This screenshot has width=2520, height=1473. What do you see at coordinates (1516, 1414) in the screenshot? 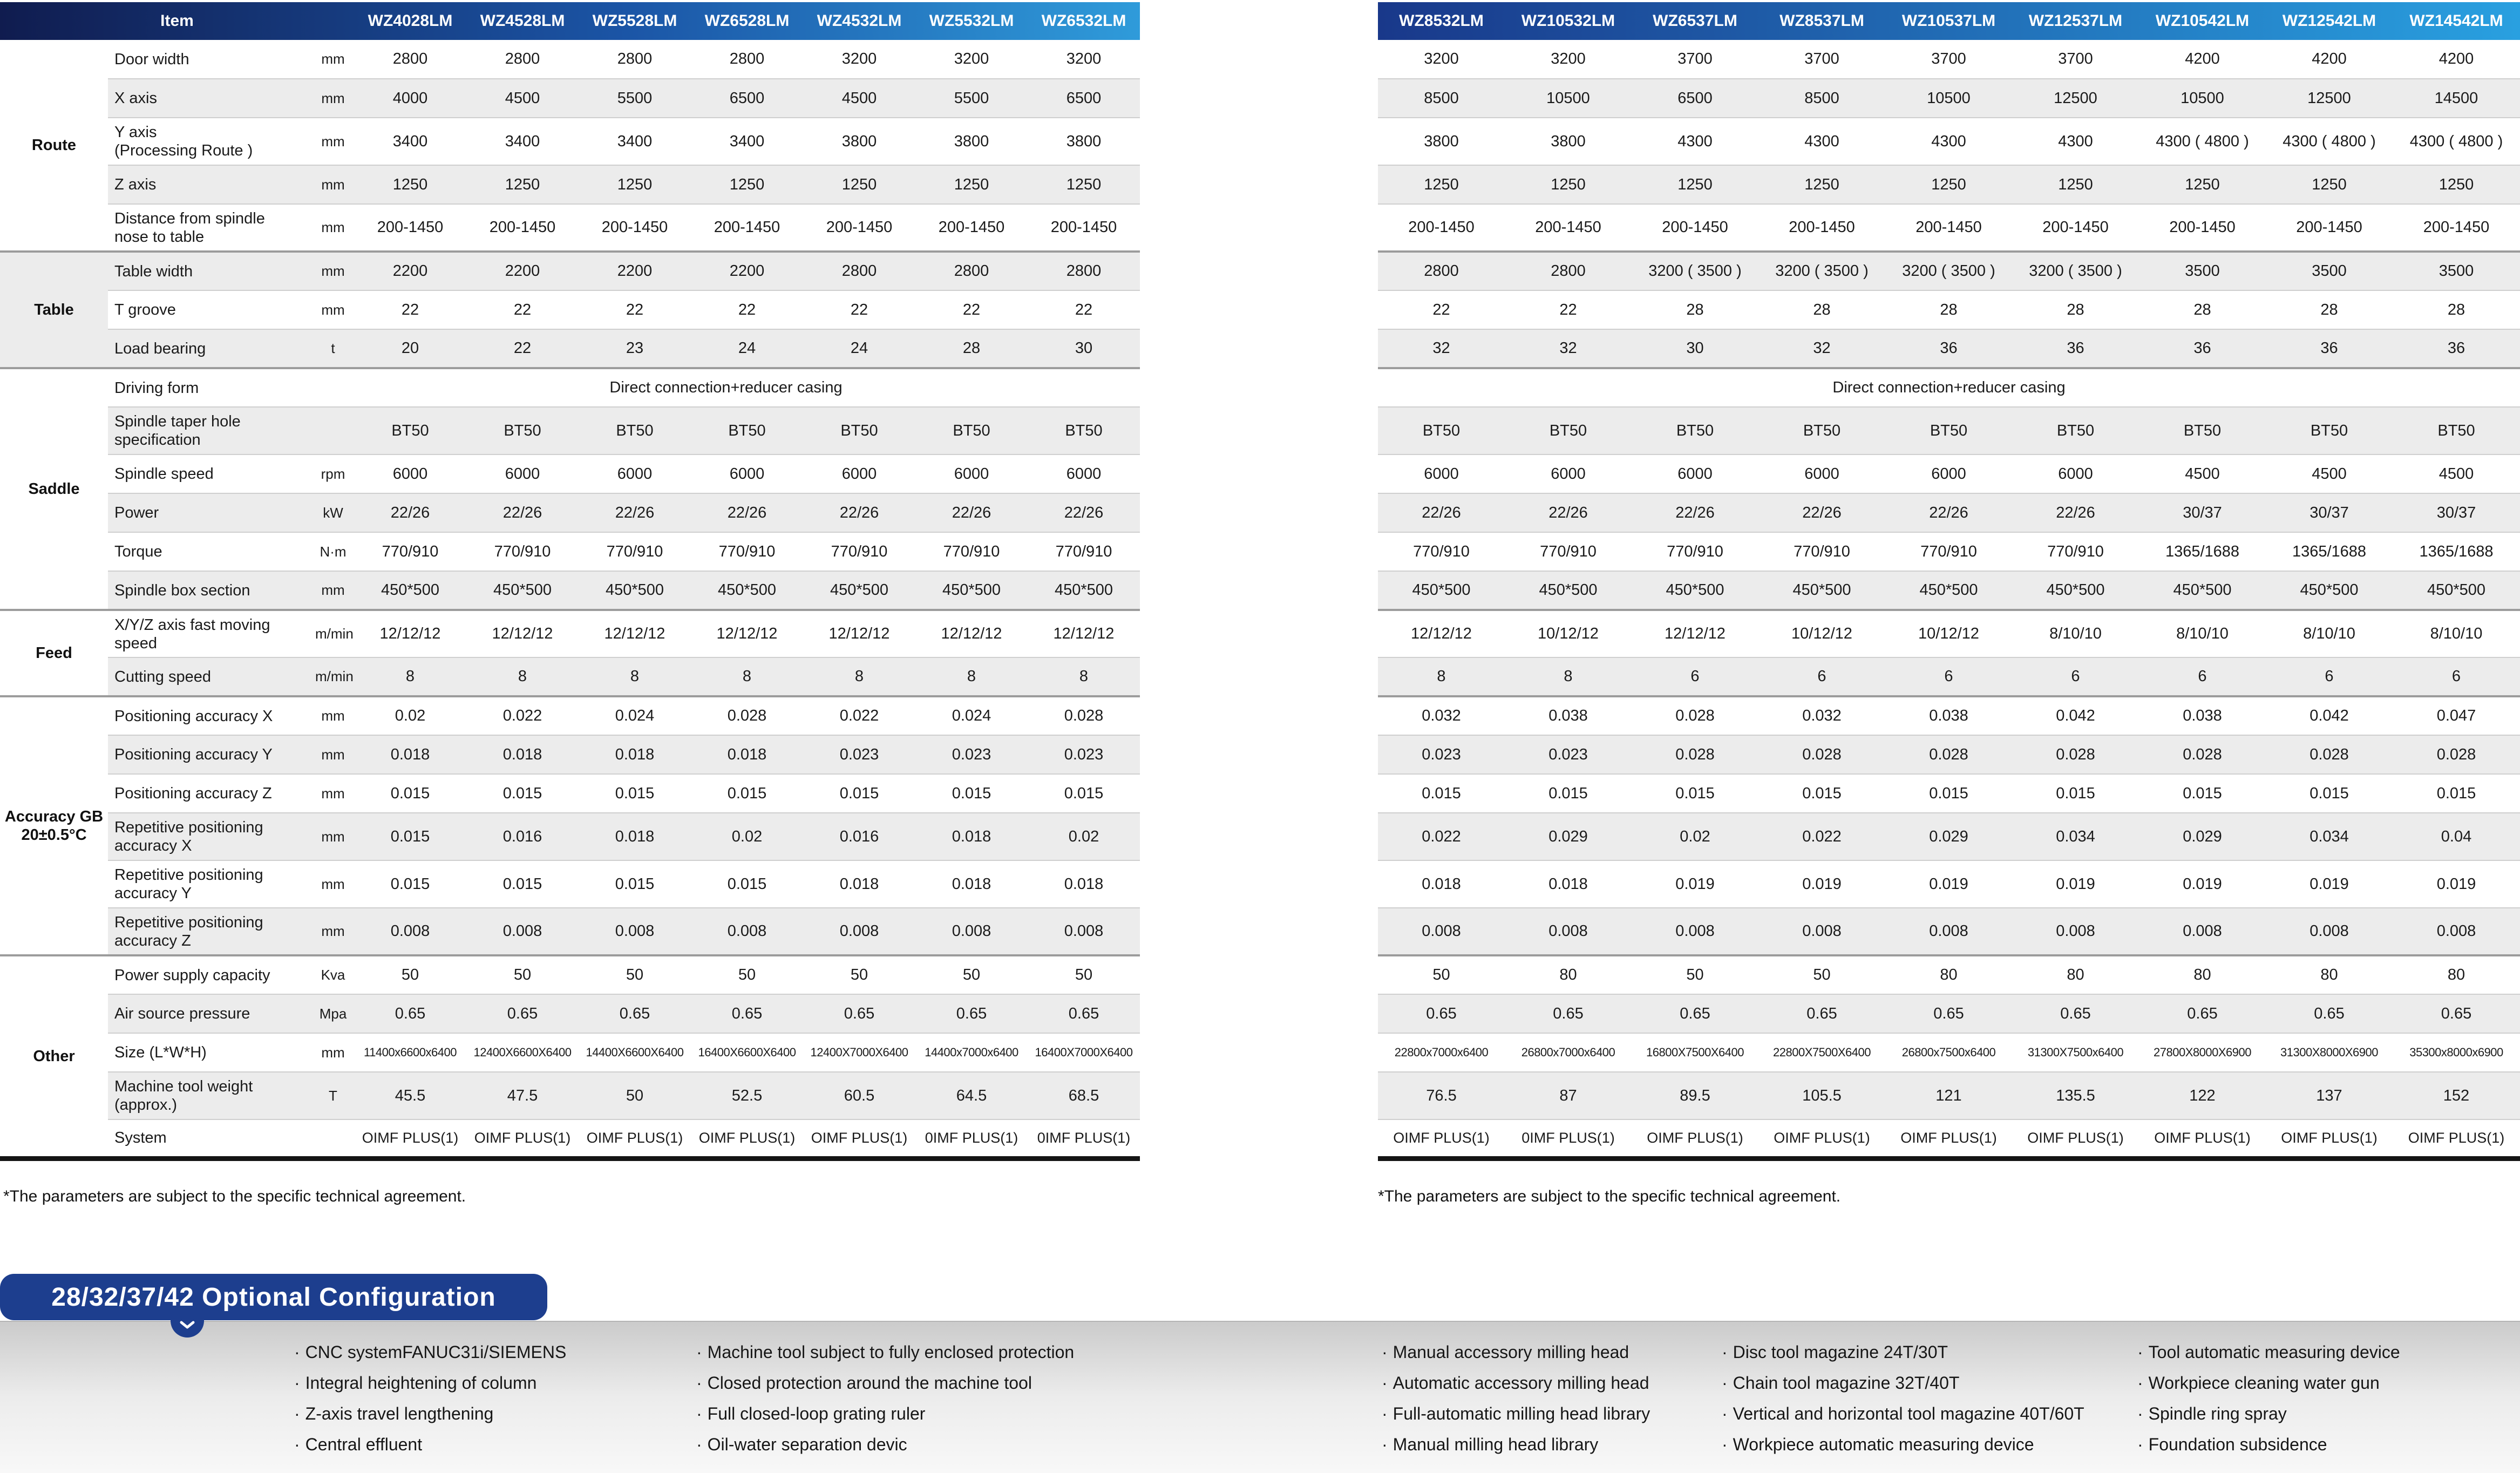
I see `optional-item: · Full-automatic milling head library` at bounding box center [1516, 1414].